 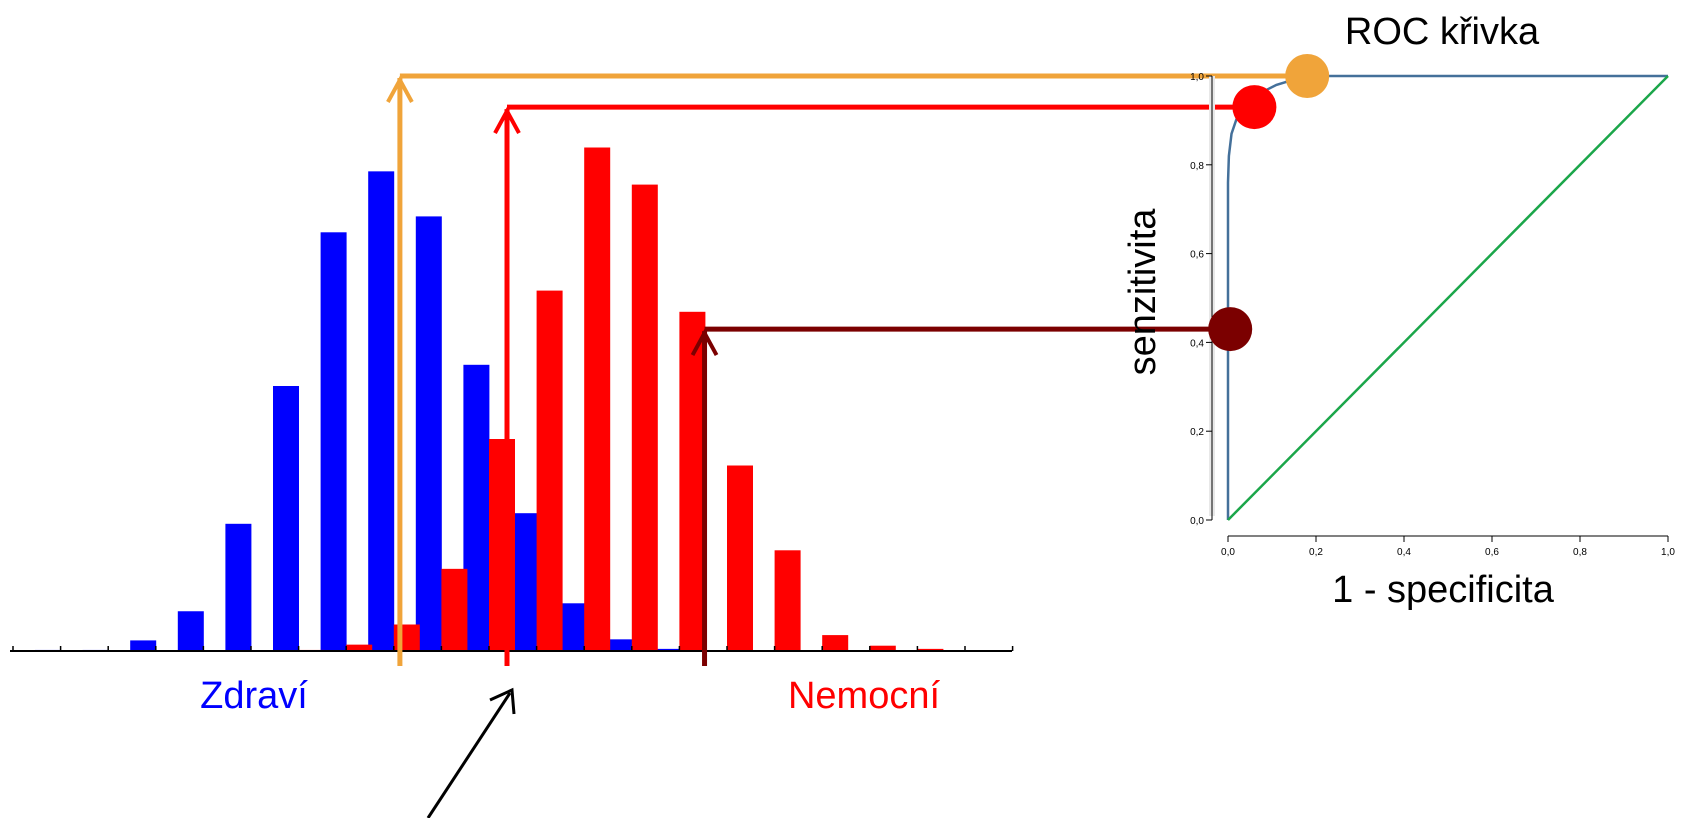 What do you see at coordinates (1197, 521) in the screenshot?
I see `roc-y-tick-label-0: 0,0` at bounding box center [1197, 521].